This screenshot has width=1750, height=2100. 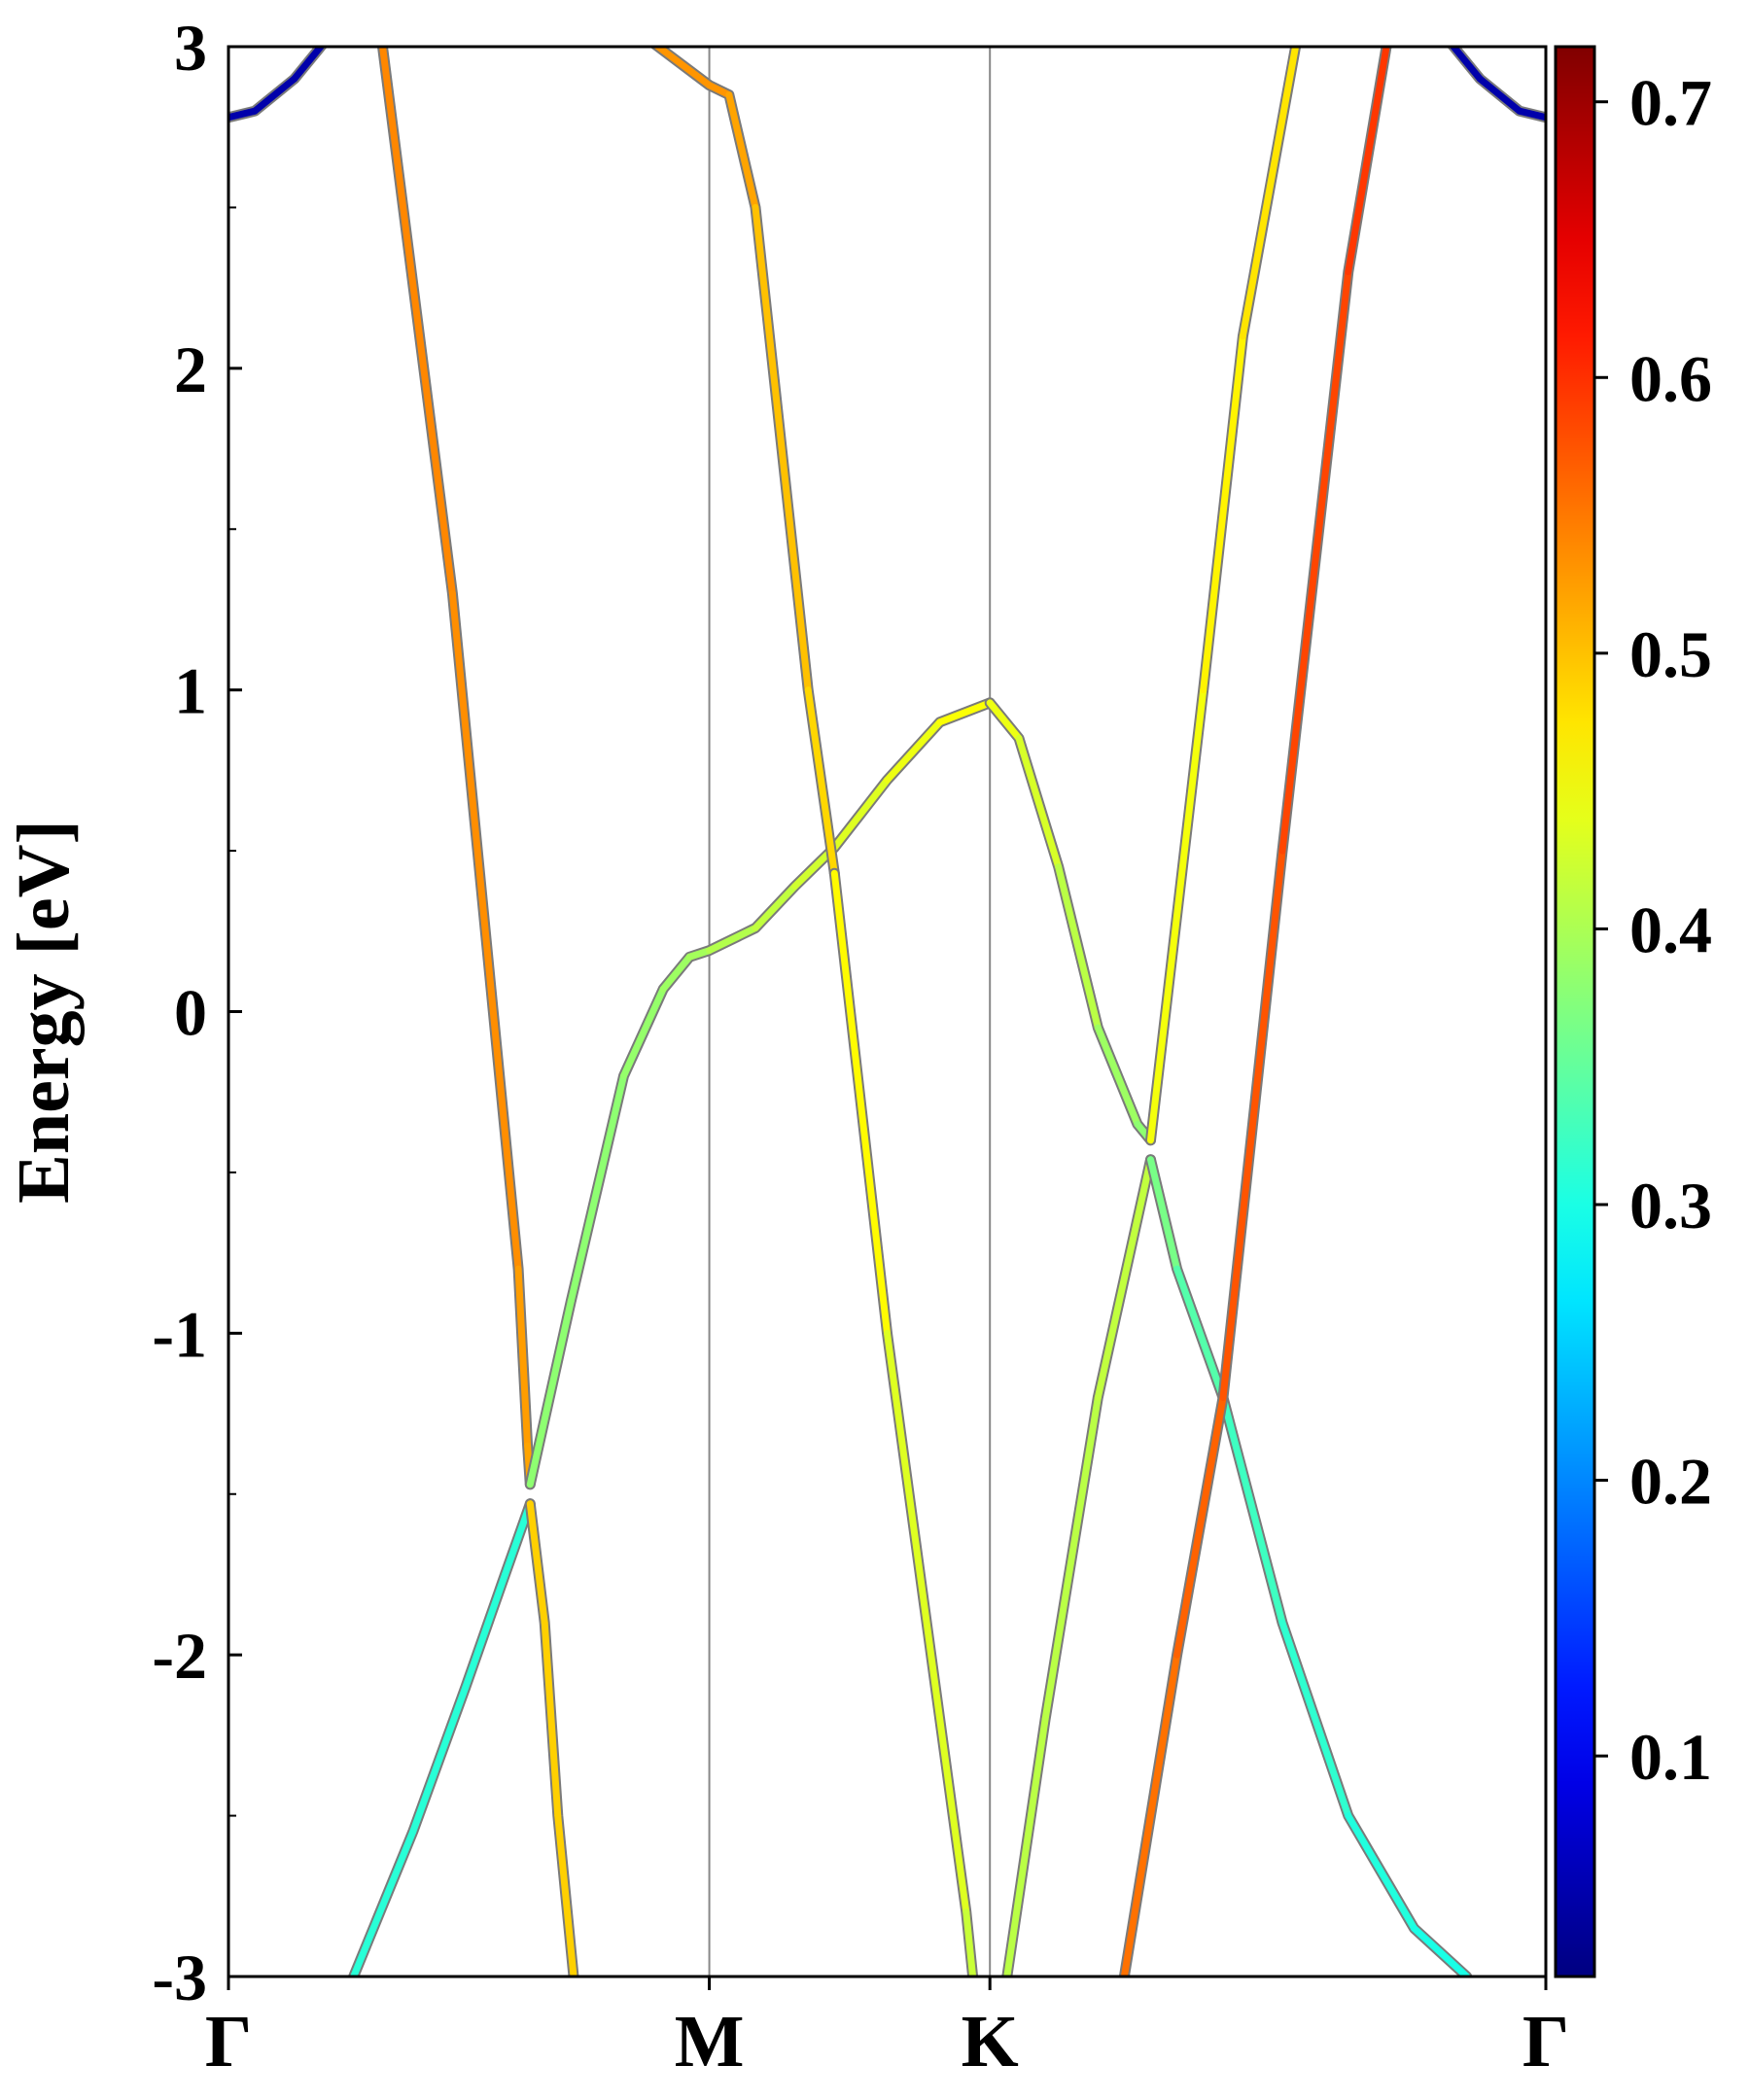 I want to click on colorbar-tick-label: 0.5, so click(x=1670, y=654).